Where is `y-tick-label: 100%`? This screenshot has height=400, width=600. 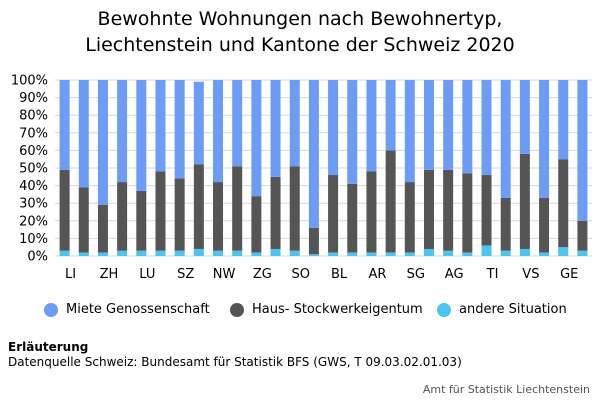 y-tick-label: 100% is located at coordinates (29, 81).